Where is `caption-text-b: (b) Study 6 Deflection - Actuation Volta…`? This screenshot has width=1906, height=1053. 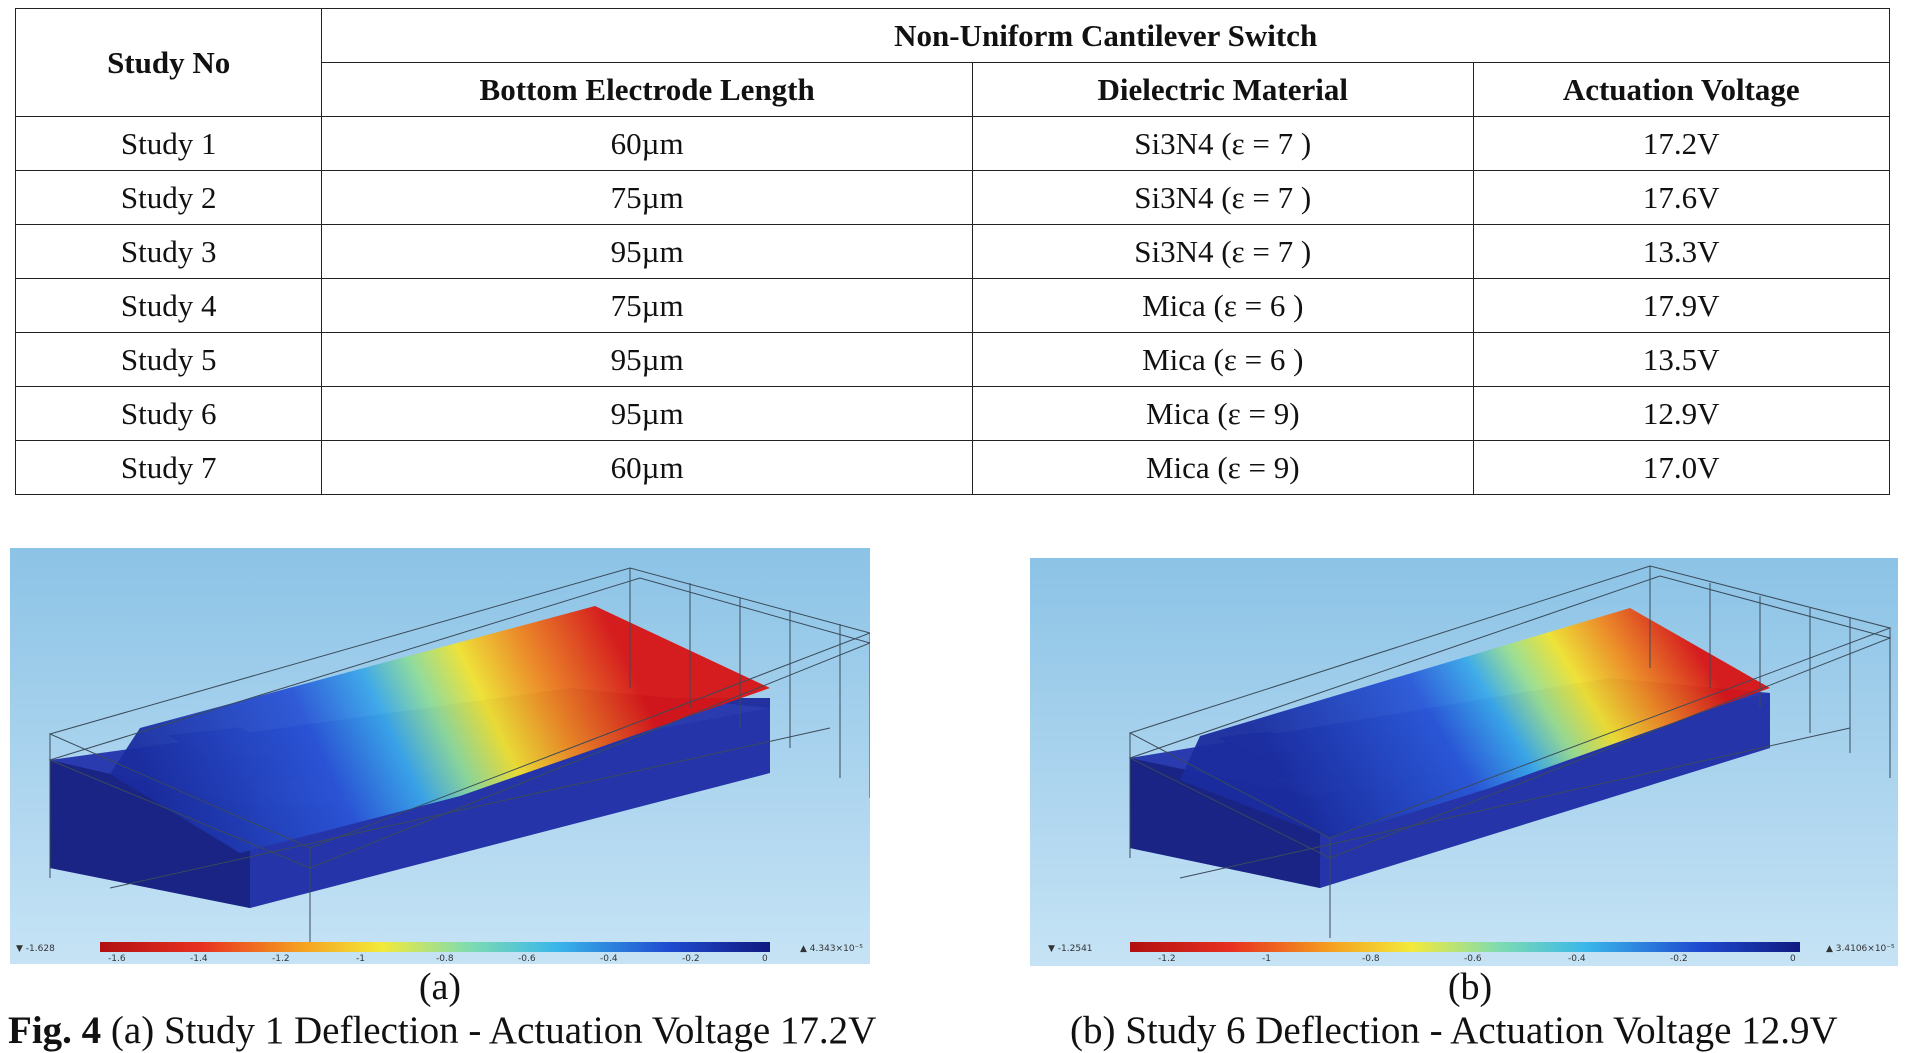
caption-text-b: (b) Study 6 Deflection - Actuation Volta… is located at coordinates (1454, 1030).